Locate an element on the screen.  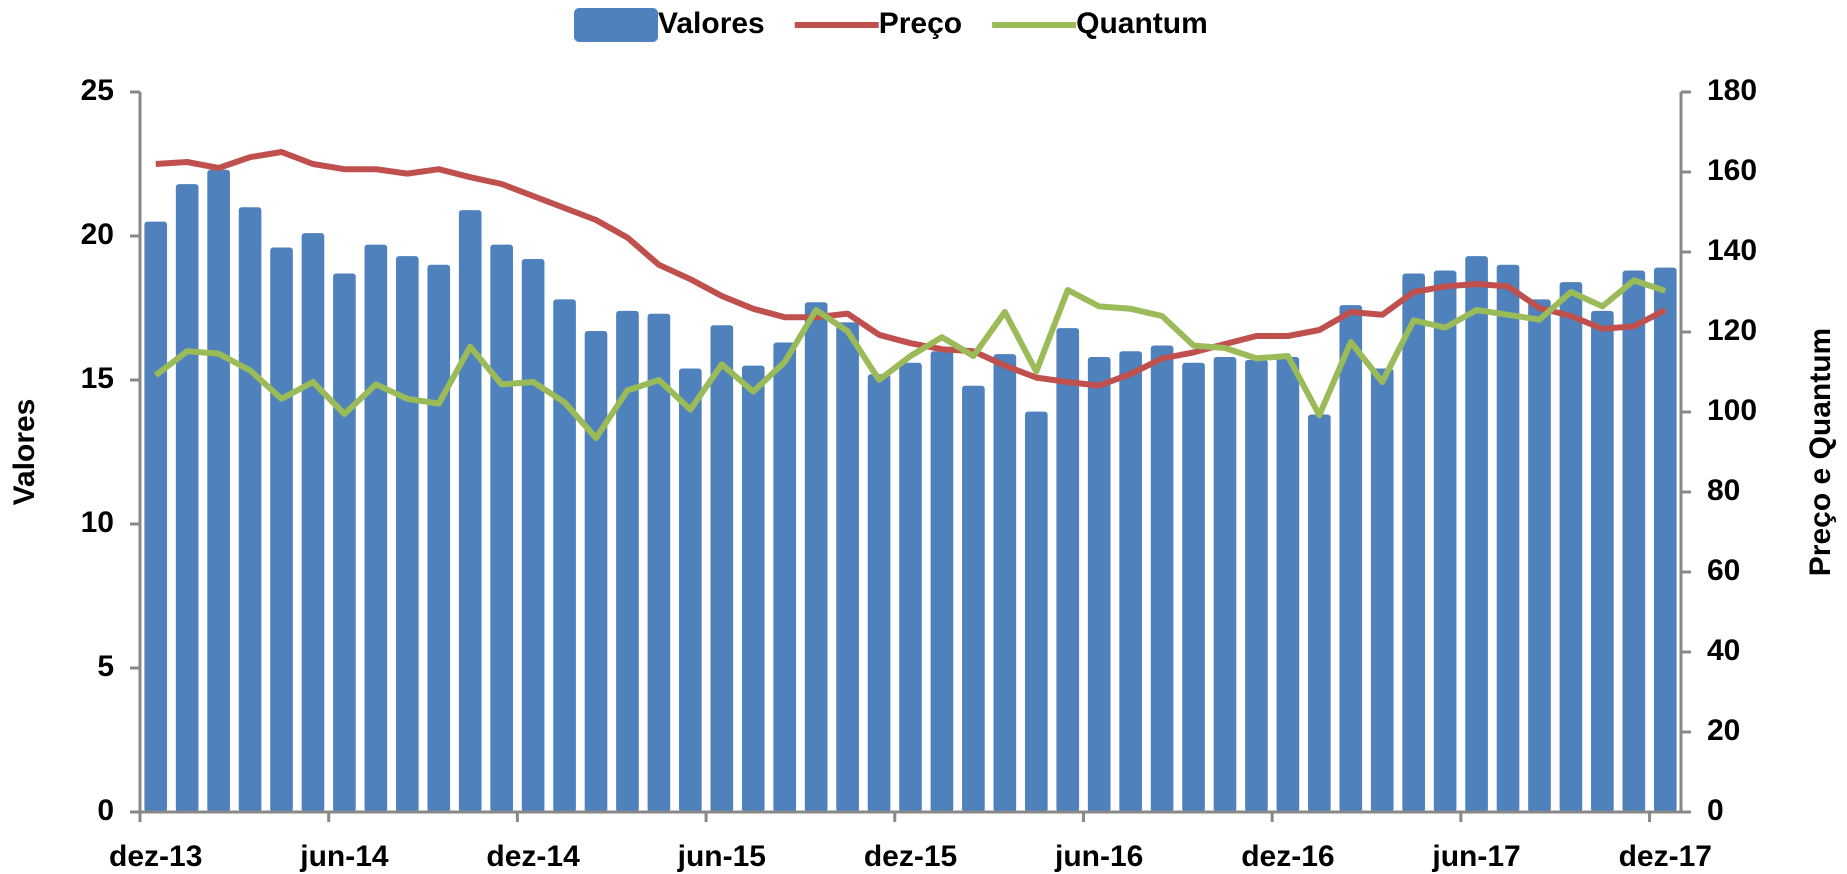
y-tick-label: 15 is located at coordinates (97, 378).